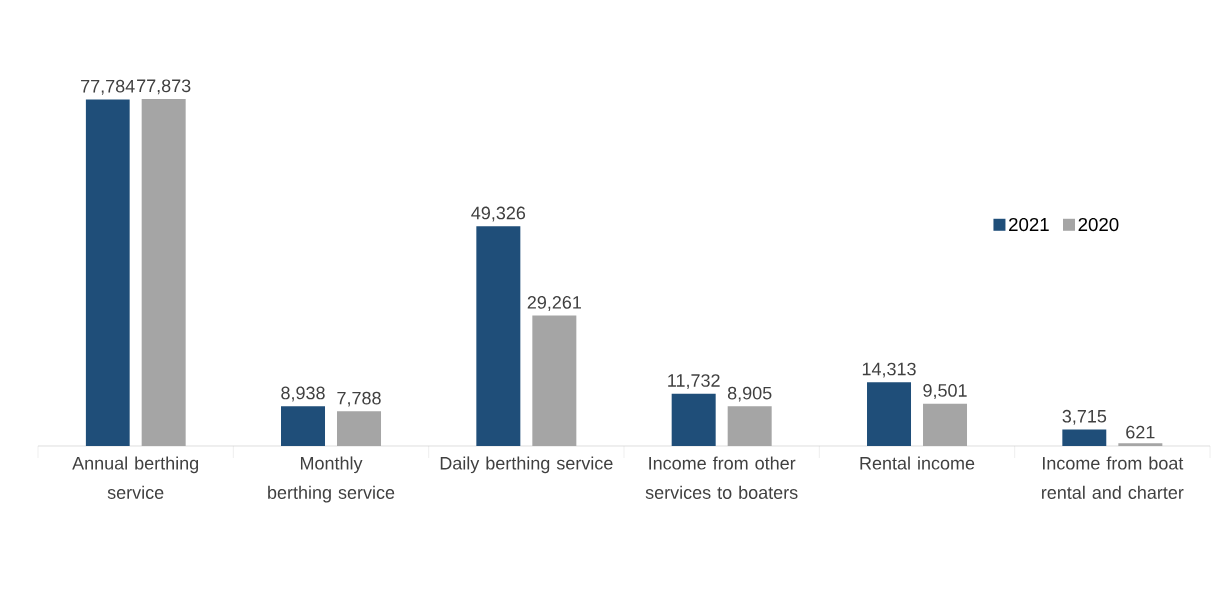  Describe the element at coordinates (498, 214) in the screenshot. I see `data-label: 49,326` at that location.